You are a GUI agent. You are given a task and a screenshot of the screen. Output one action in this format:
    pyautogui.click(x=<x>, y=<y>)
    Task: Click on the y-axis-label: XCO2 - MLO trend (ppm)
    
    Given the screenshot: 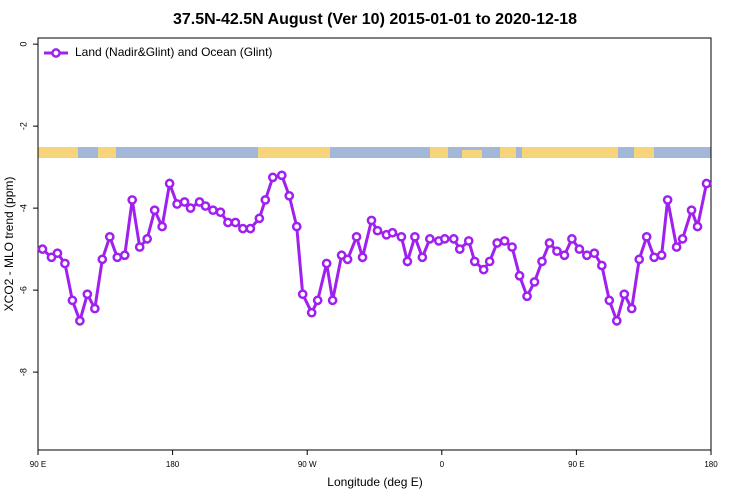 What is the action you would take?
    pyautogui.click(x=9, y=244)
    